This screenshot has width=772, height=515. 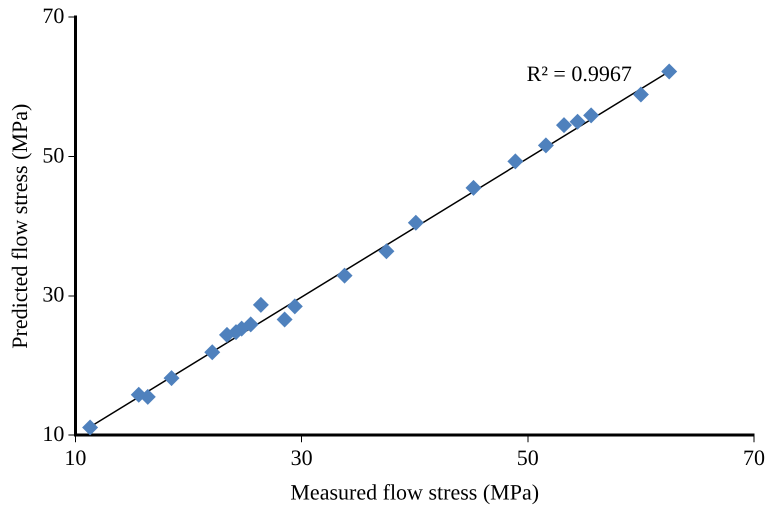 I want to click on y-tick-label: 10, so click(x=53, y=433).